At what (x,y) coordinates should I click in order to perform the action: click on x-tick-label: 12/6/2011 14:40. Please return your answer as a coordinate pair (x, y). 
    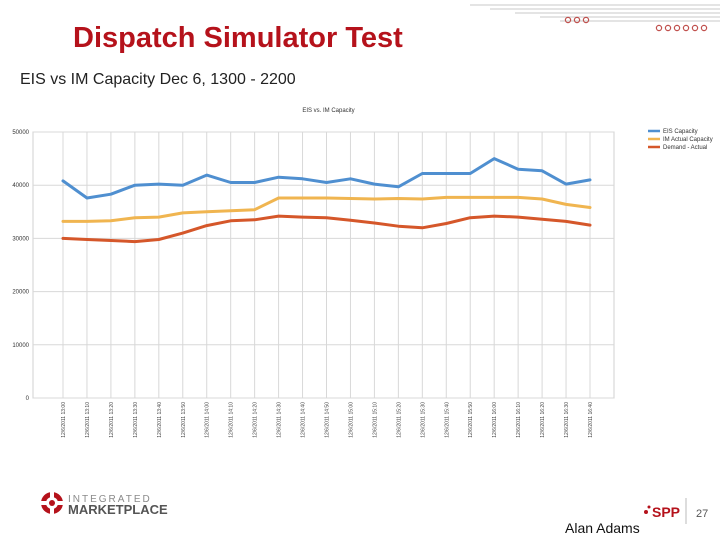
    Looking at the image, I should click on (304, 420).